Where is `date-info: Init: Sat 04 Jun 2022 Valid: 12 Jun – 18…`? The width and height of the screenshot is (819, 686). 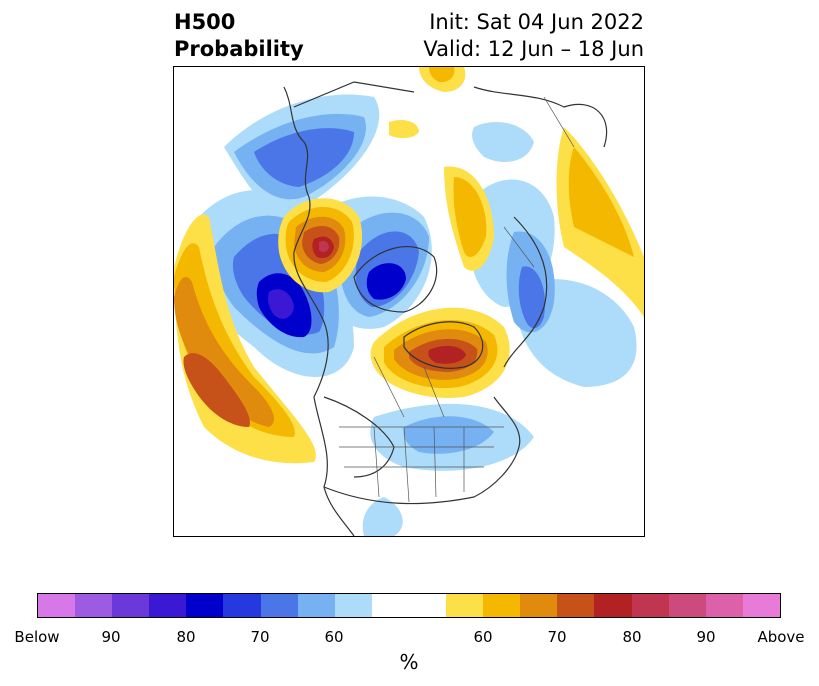 date-info: Init: Sat 04 Jun 2022 Valid: 12 Jun – 18… is located at coordinates (533, 36).